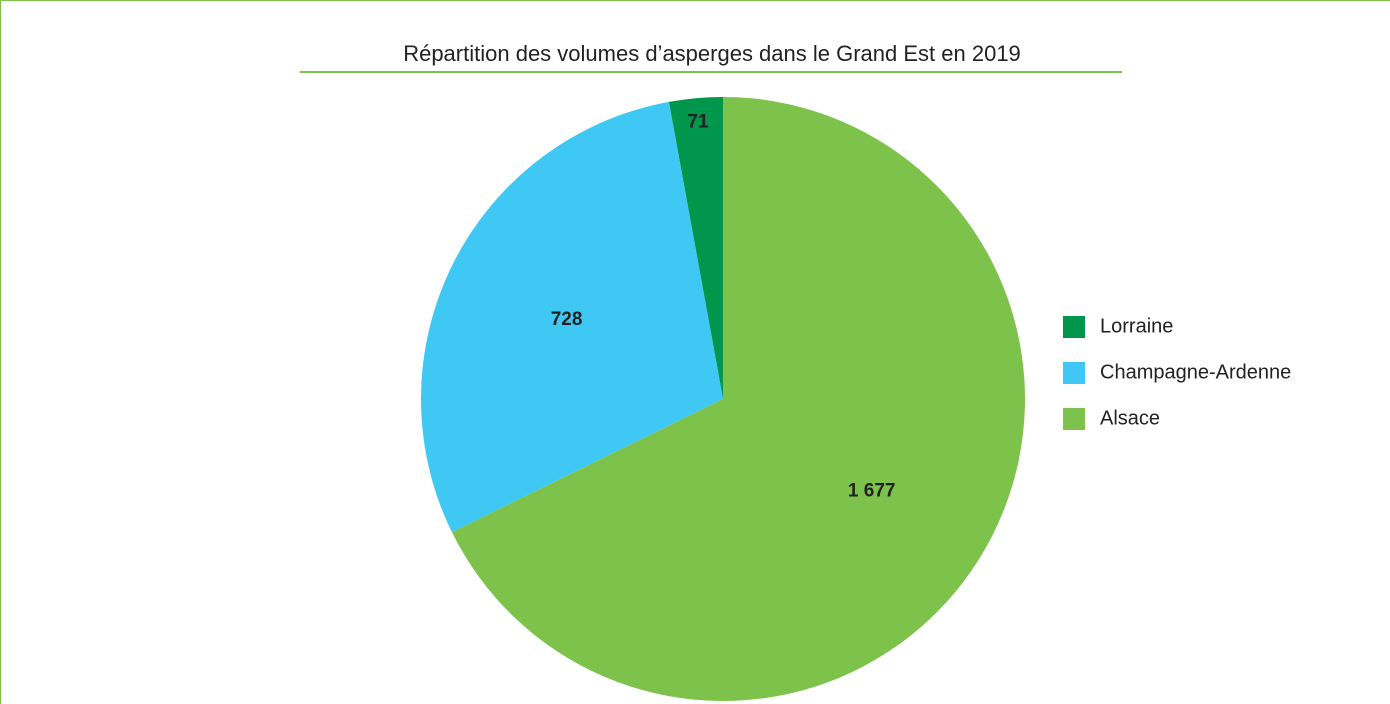 The width and height of the screenshot is (1390, 704). What do you see at coordinates (872, 491) in the screenshot?
I see `value-label: 1 677` at bounding box center [872, 491].